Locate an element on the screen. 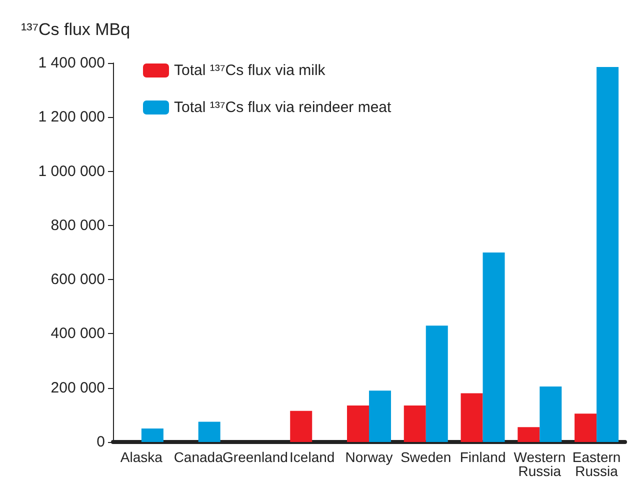  y-axis-title: ¹³⁷Cs flux MBq is located at coordinates (75, 29).